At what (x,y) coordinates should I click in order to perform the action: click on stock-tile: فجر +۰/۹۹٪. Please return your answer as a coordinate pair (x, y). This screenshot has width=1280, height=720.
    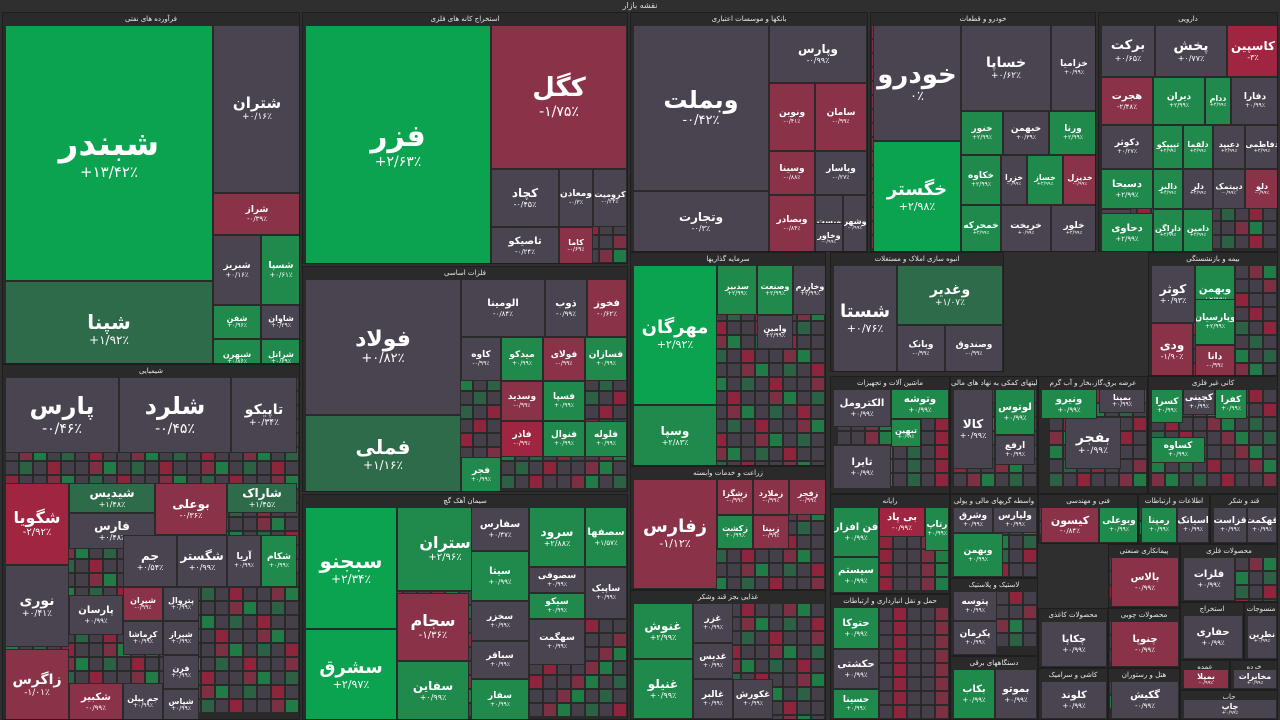
    Looking at the image, I should click on (481, 474).